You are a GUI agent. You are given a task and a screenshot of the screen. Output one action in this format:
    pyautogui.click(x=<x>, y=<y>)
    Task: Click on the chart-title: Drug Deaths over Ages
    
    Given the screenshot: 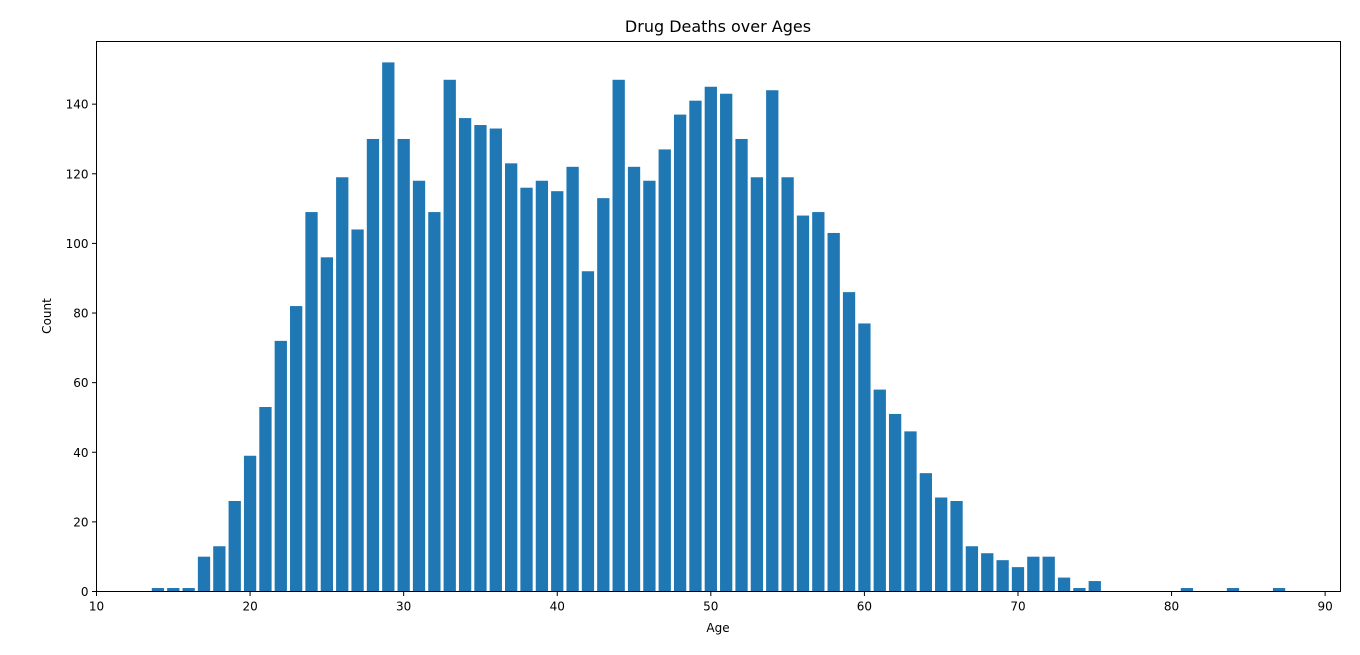 What is the action you would take?
    pyautogui.click(x=718, y=26)
    